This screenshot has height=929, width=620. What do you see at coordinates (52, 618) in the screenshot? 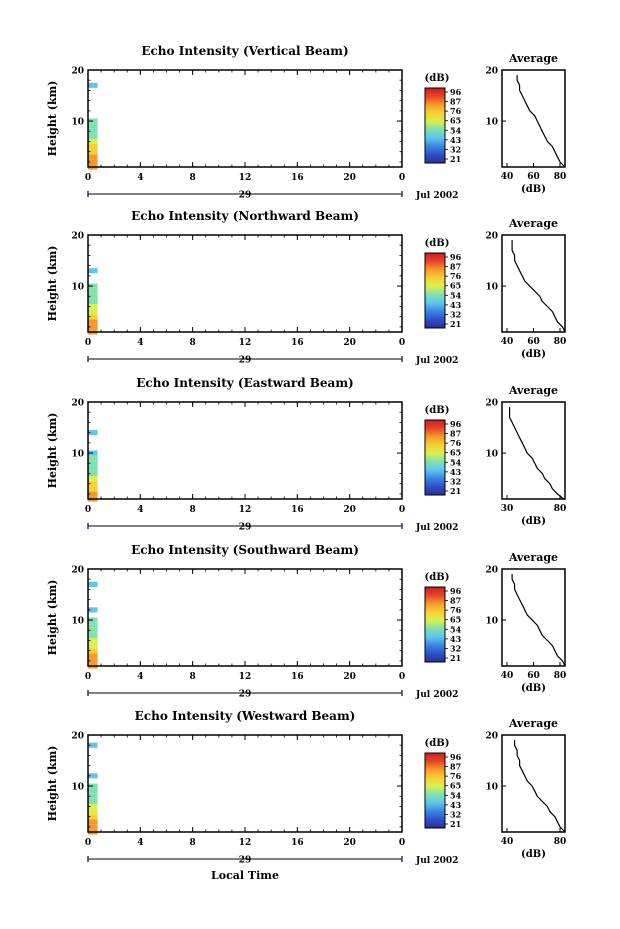
I see `y-axis-label: Height (km)` at bounding box center [52, 618].